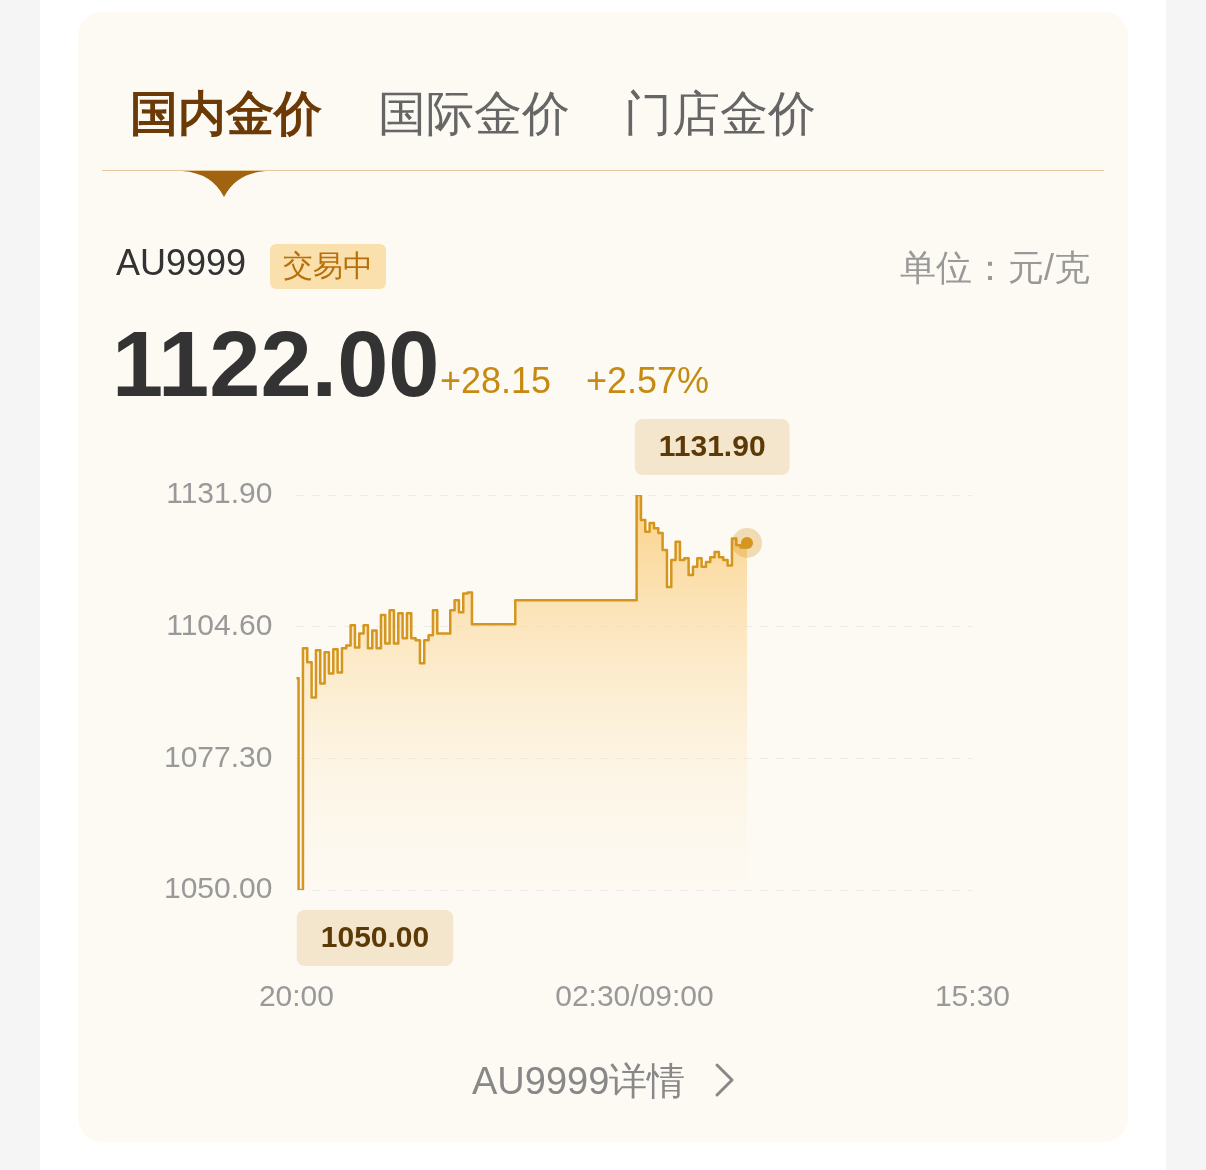 This screenshot has height=1170, width=1206. Describe the element at coordinates (226, 114) in the screenshot. I see `text: 国内金价` at that location.